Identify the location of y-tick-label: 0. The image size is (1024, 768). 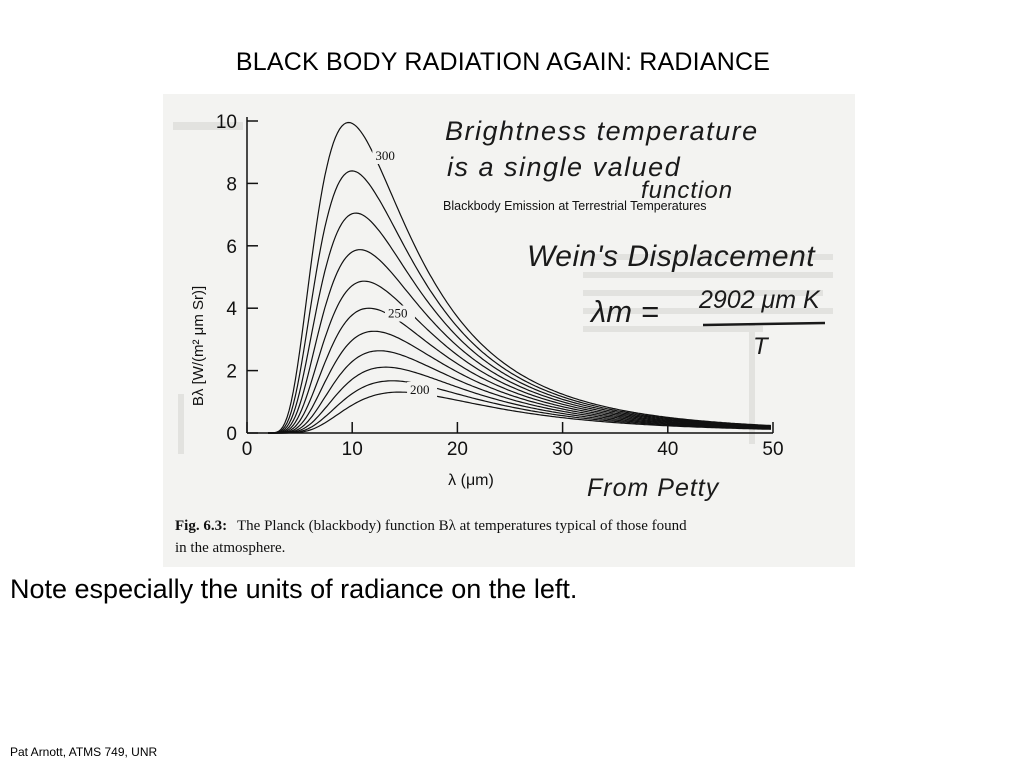
(231, 434).